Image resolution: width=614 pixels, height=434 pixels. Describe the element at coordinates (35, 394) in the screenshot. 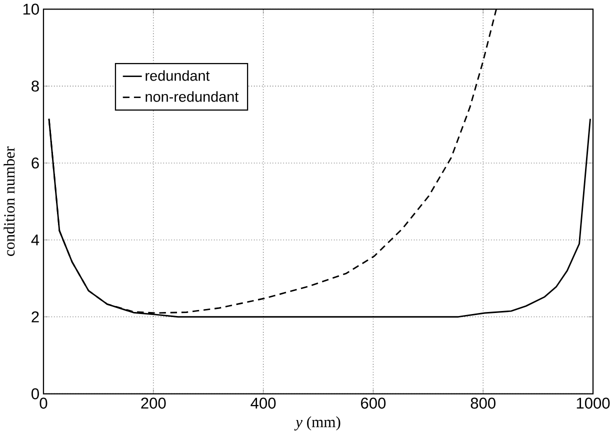

I see `y-tick-label: 0` at that location.